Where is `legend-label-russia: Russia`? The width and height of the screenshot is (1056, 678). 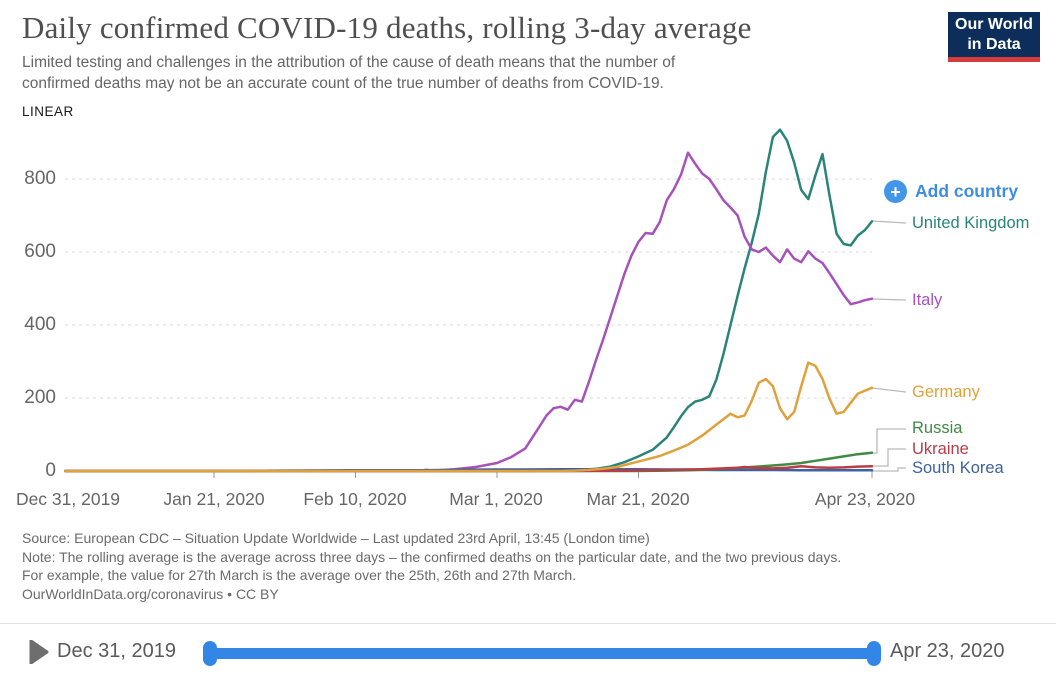 legend-label-russia: Russia is located at coordinates (937, 428).